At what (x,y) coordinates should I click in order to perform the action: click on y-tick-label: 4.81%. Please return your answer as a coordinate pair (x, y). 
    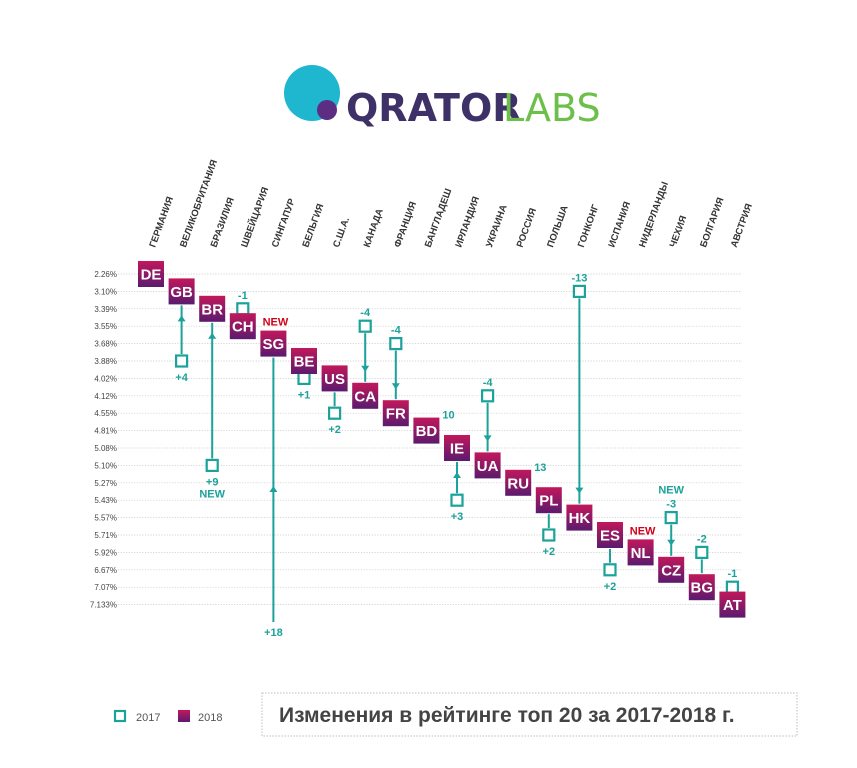
    Looking at the image, I should click on (105, 431).